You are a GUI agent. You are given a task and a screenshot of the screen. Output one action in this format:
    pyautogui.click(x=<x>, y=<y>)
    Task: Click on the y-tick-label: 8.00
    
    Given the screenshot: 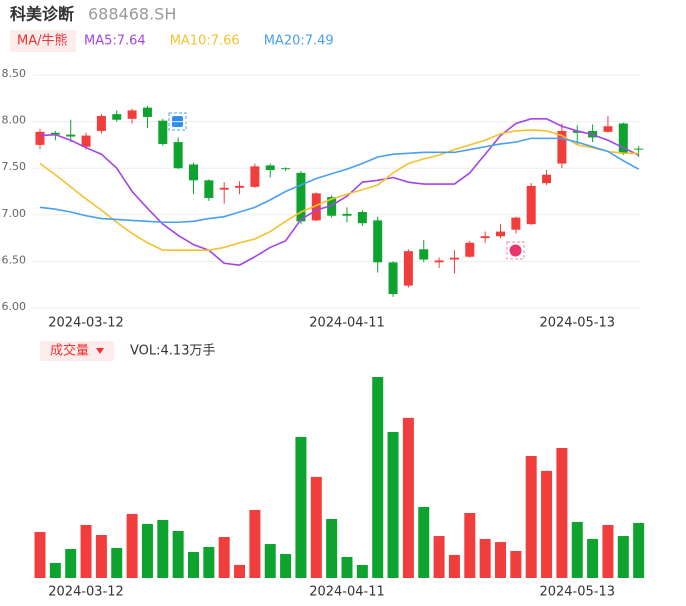 What is the action you would take?
    pyautogui.click(x=14, y=120)
    